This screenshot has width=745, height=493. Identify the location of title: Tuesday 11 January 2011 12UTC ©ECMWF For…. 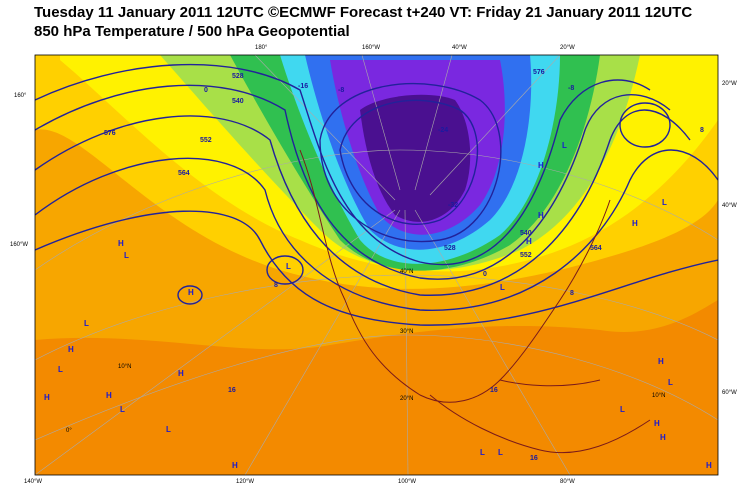
(363, 12).